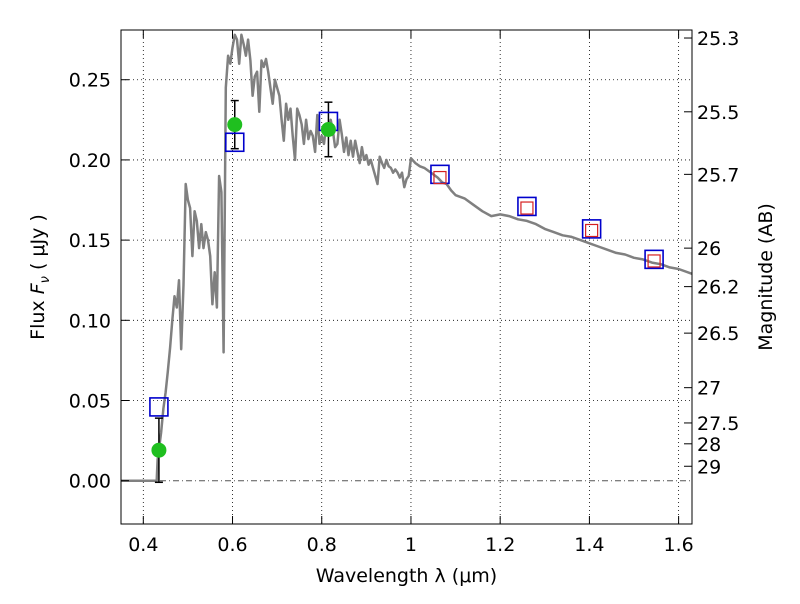 Image resolution: width=800 pixels, height=604 pixels. Describe the element at coordinates (38, 288) in the screenshot. I see `y-axis-title-symbol: F` at that location.